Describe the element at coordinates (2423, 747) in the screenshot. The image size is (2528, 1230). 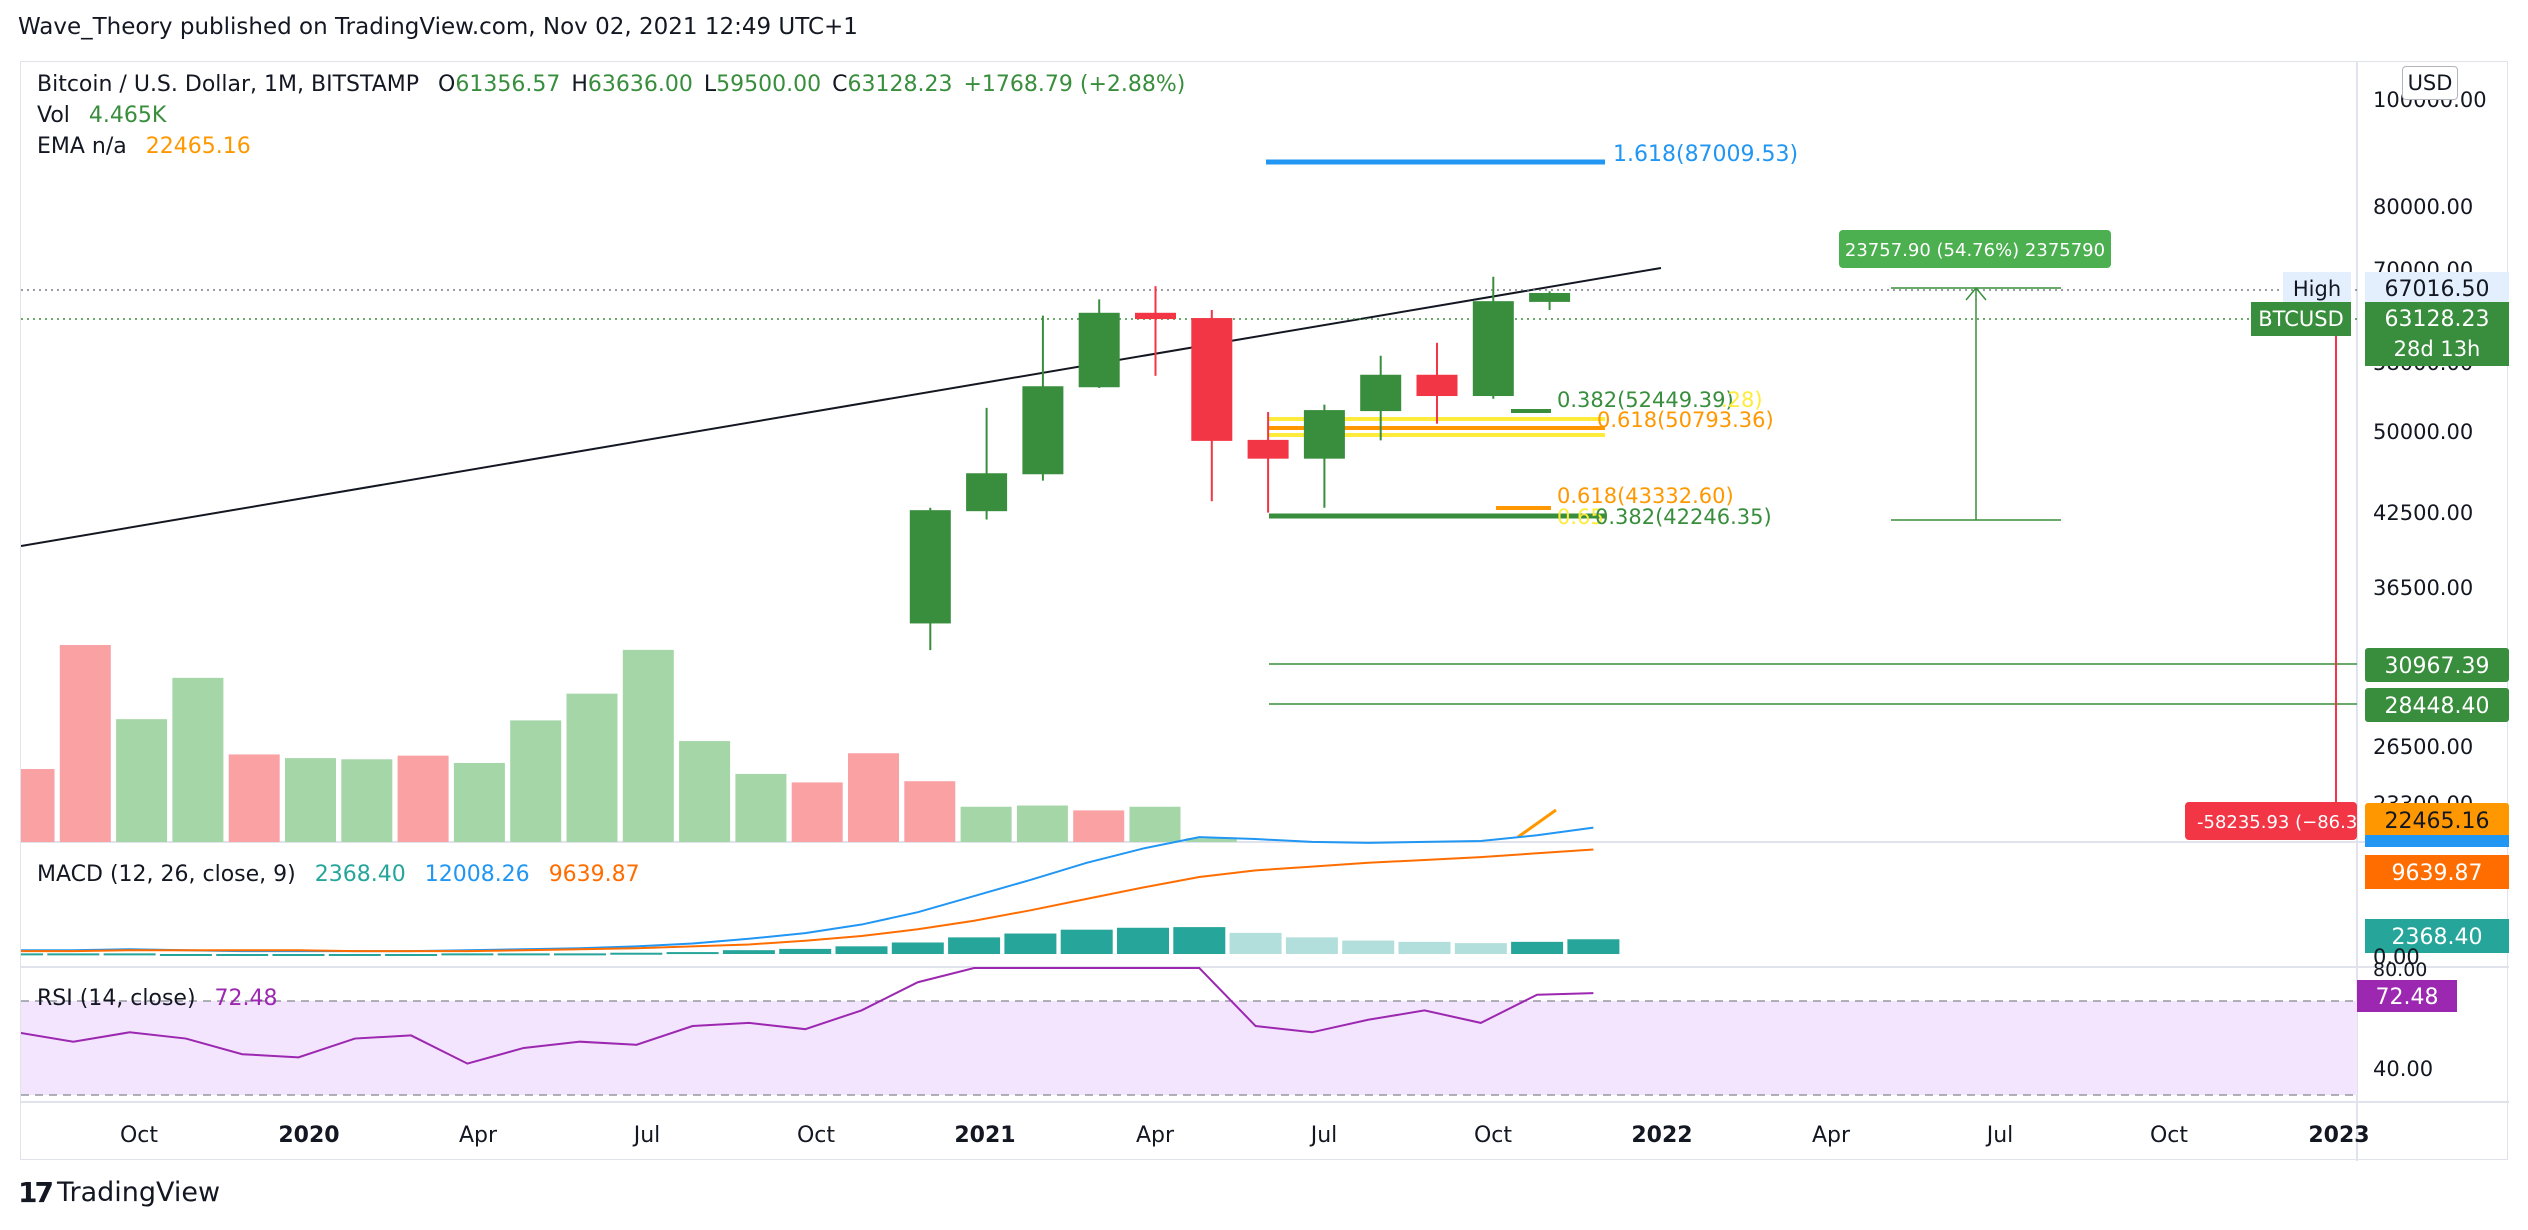
I see `price-tick: 26500.00` at that location.